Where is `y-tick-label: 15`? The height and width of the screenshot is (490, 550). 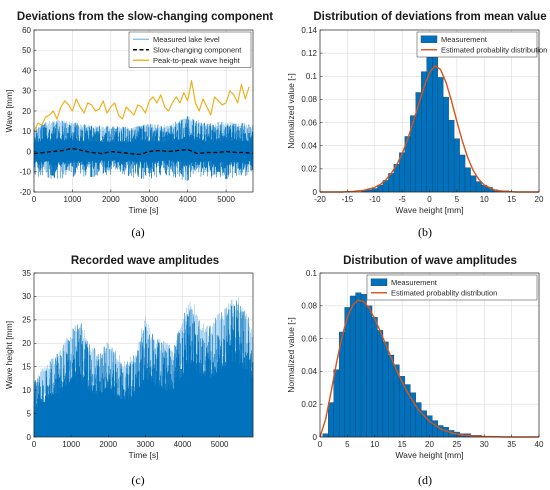 y-tick-label: 15 is located at coordinates (26, 367).